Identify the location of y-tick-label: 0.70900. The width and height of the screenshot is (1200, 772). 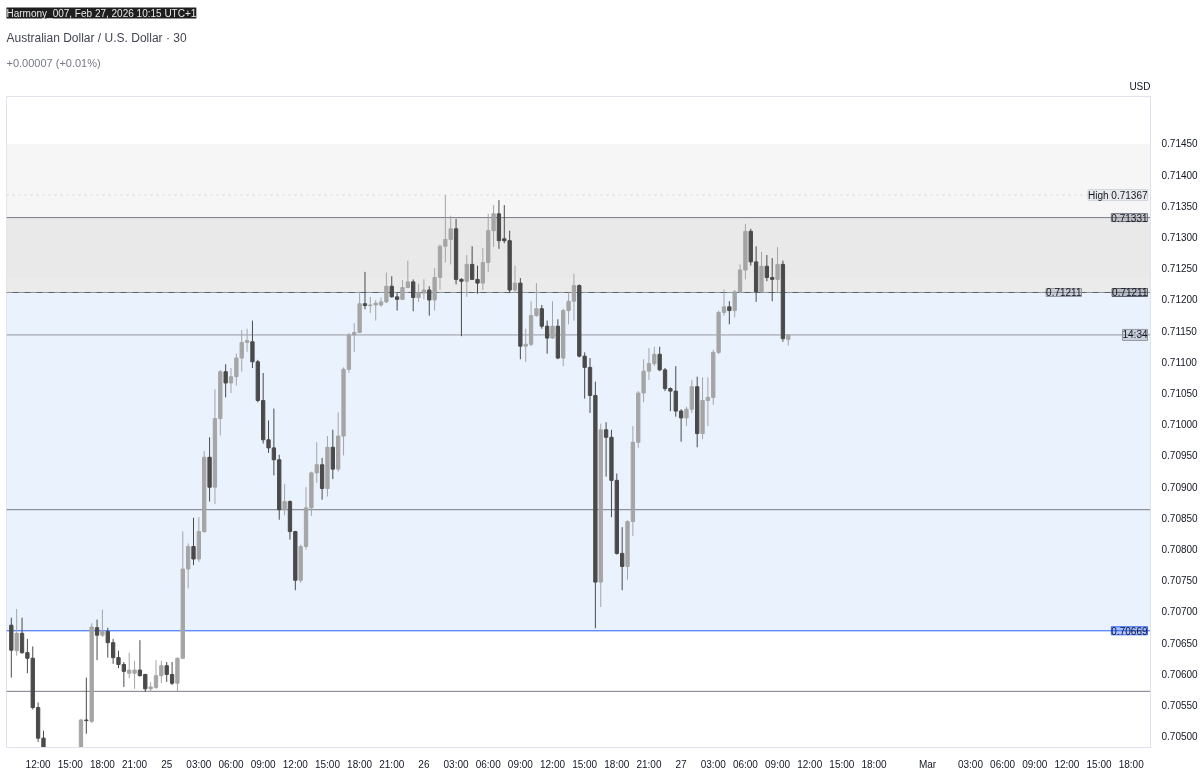
(1180, 487).